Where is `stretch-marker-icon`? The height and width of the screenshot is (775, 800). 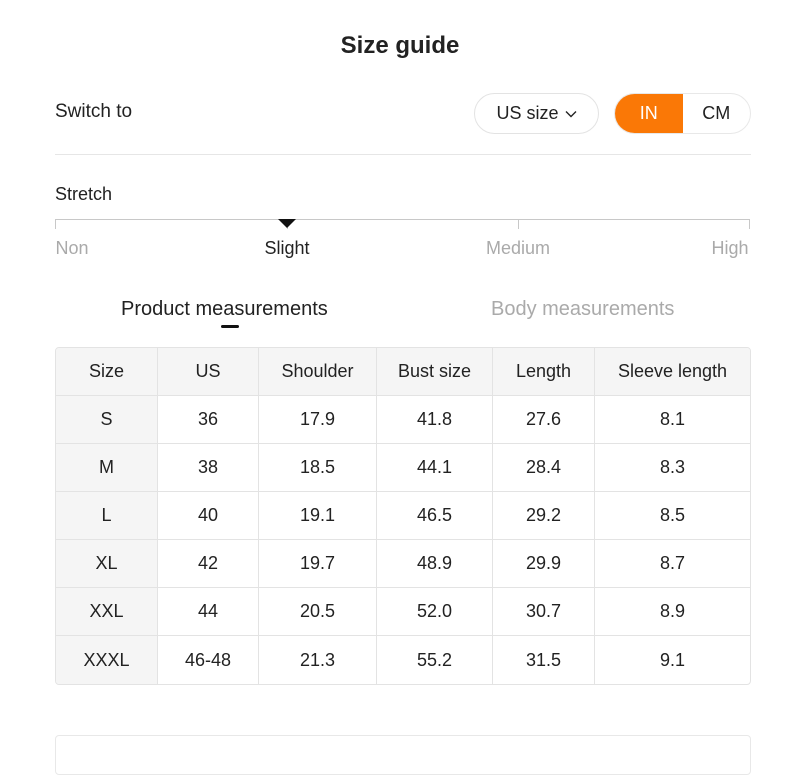
stretch-marker-icon is located at coordinates (287, 223).